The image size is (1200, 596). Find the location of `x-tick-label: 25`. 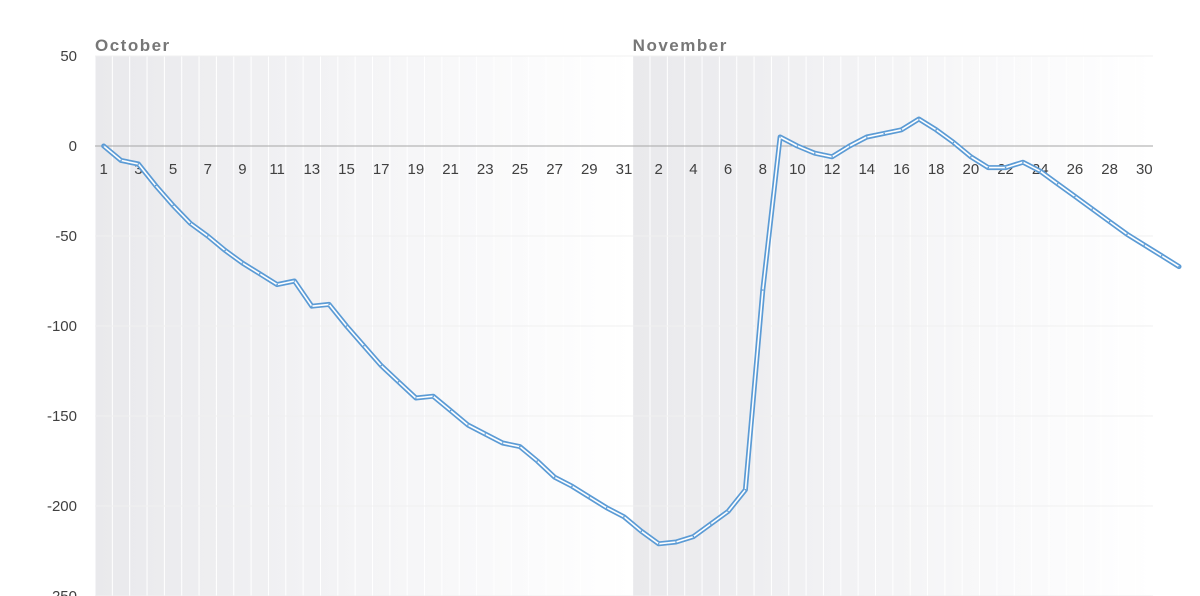

x-tick-label: 25 is located at coordinates (520, 169).